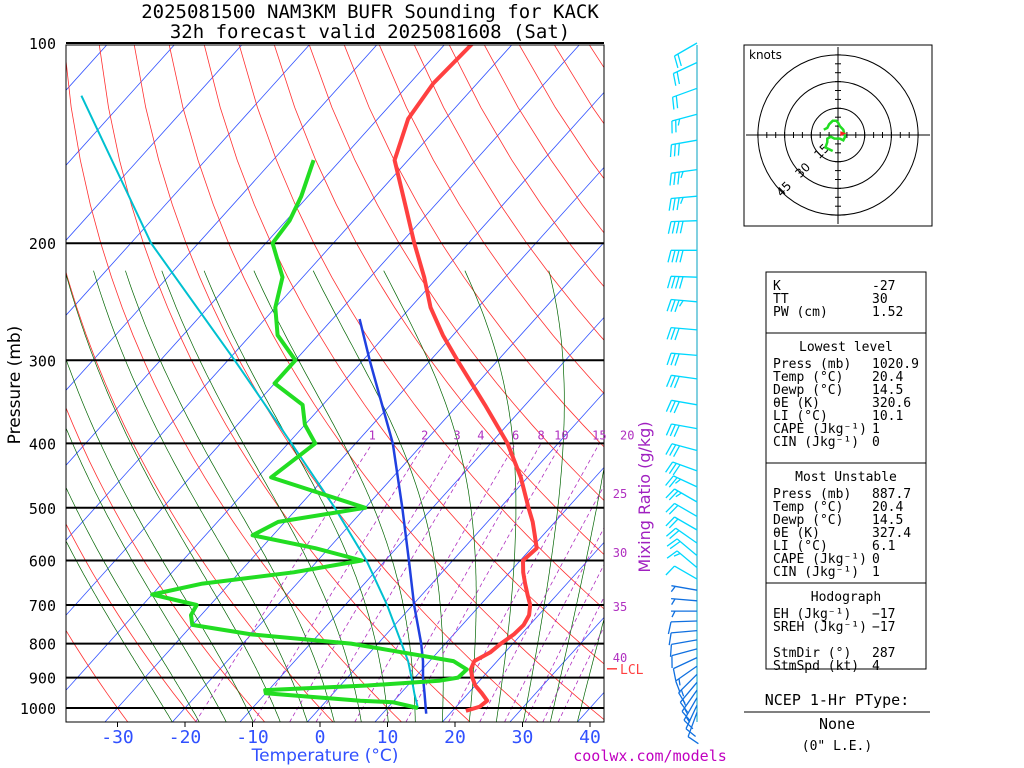  I want to click on lowest-level-row-value: 0, so click(876, 442).